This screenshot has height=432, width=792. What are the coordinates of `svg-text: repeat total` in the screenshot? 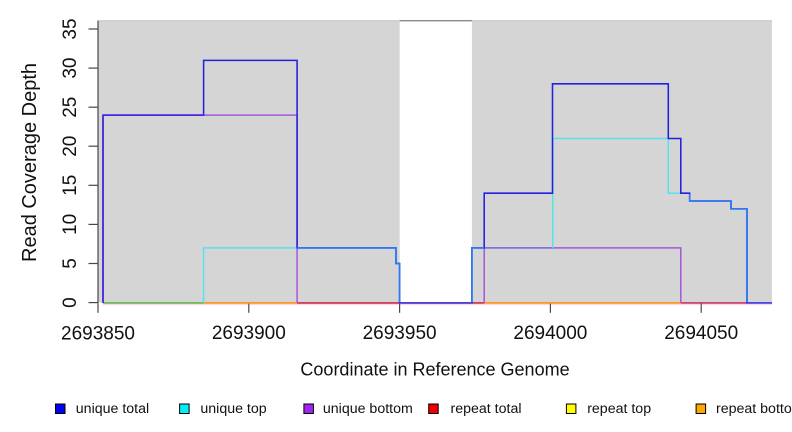 It's located at (486, 409).